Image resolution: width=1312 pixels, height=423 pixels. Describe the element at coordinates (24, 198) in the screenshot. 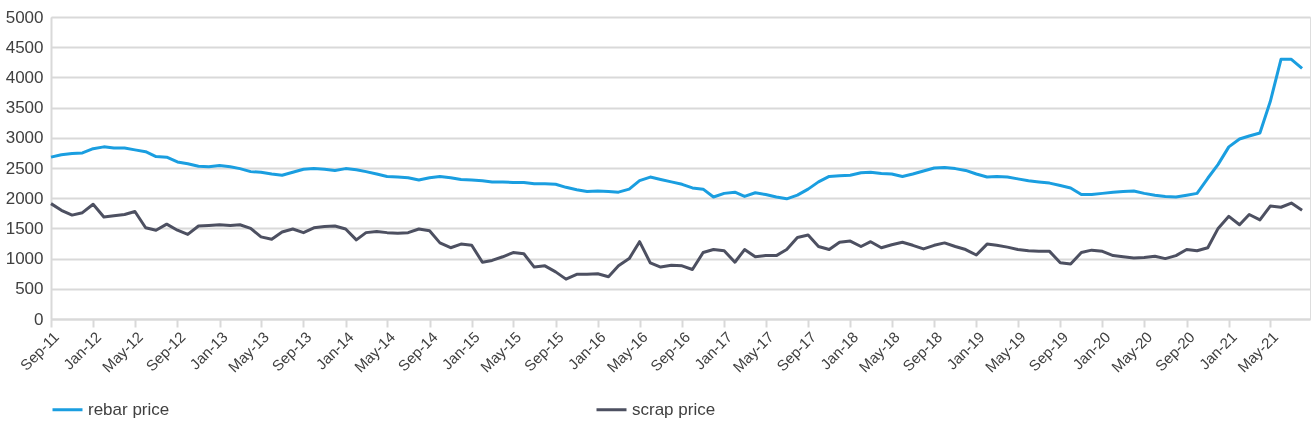

I see `y-tick-label: 2000` at that location.